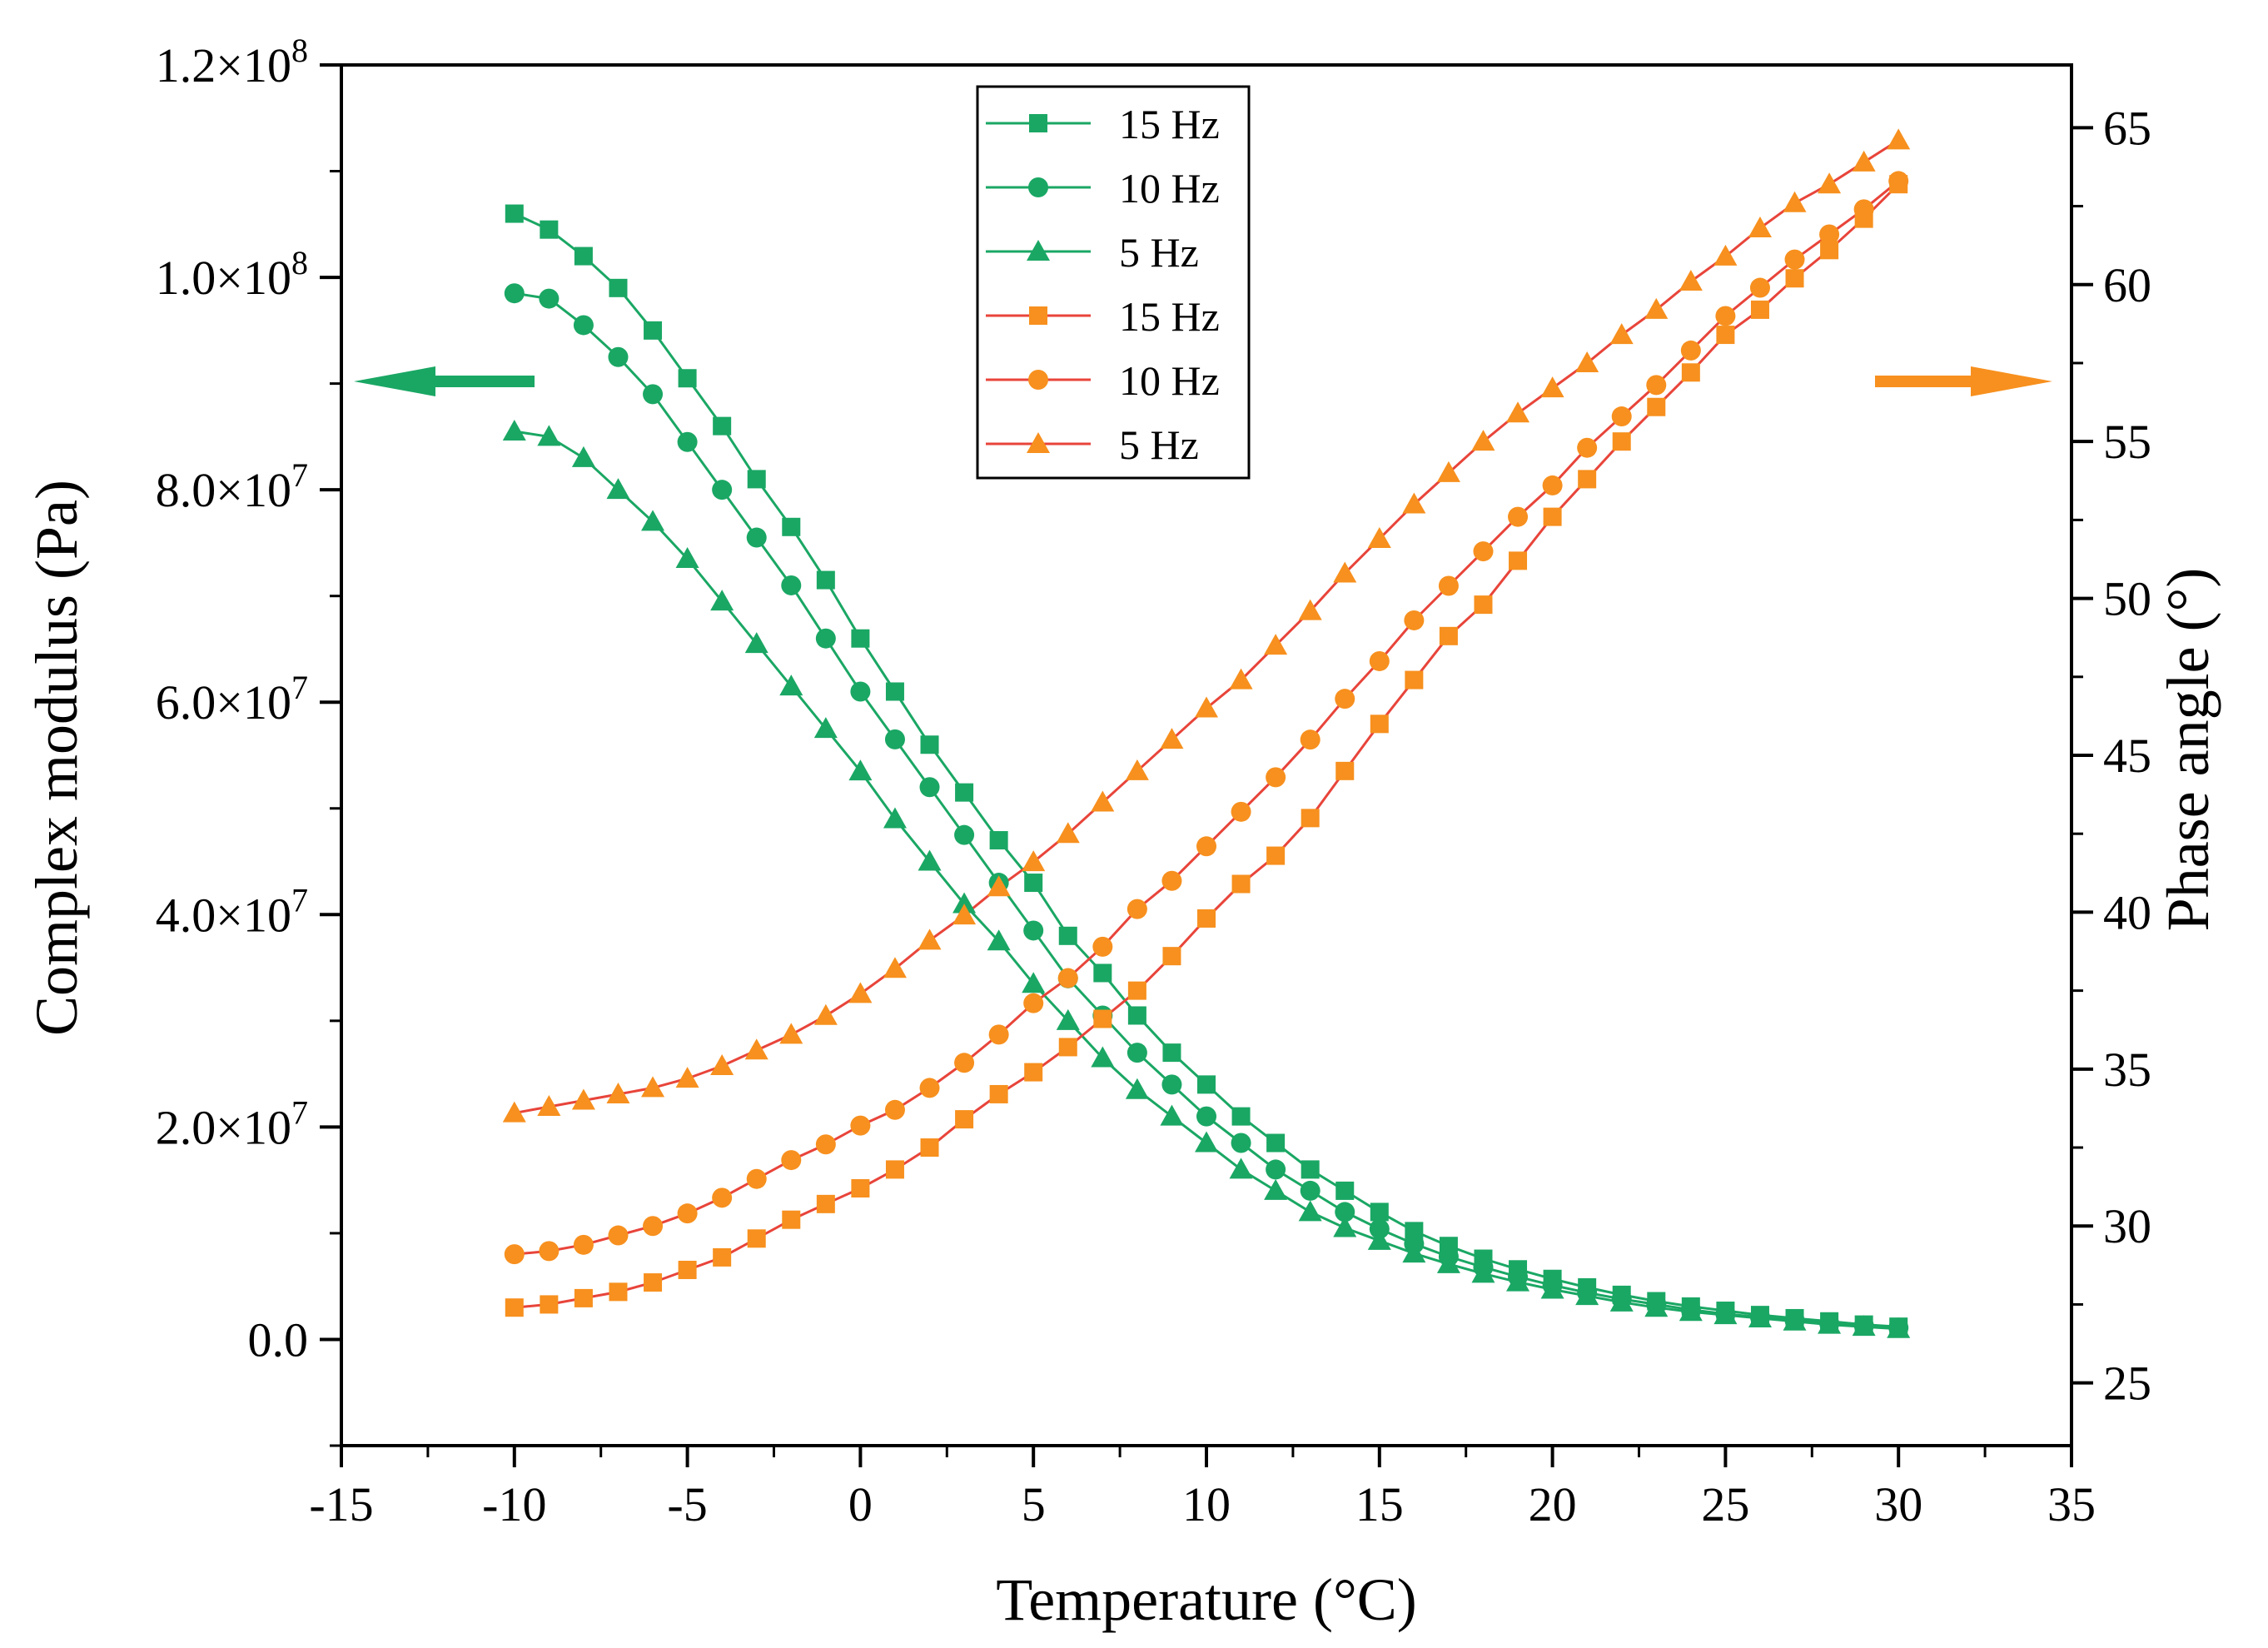 Image resolution: width=2268 pixels, height=1648 pixels. Describe the element at coordinates (1039, 251) in the screenshot. I see `legend-triangle-marker` at that location.